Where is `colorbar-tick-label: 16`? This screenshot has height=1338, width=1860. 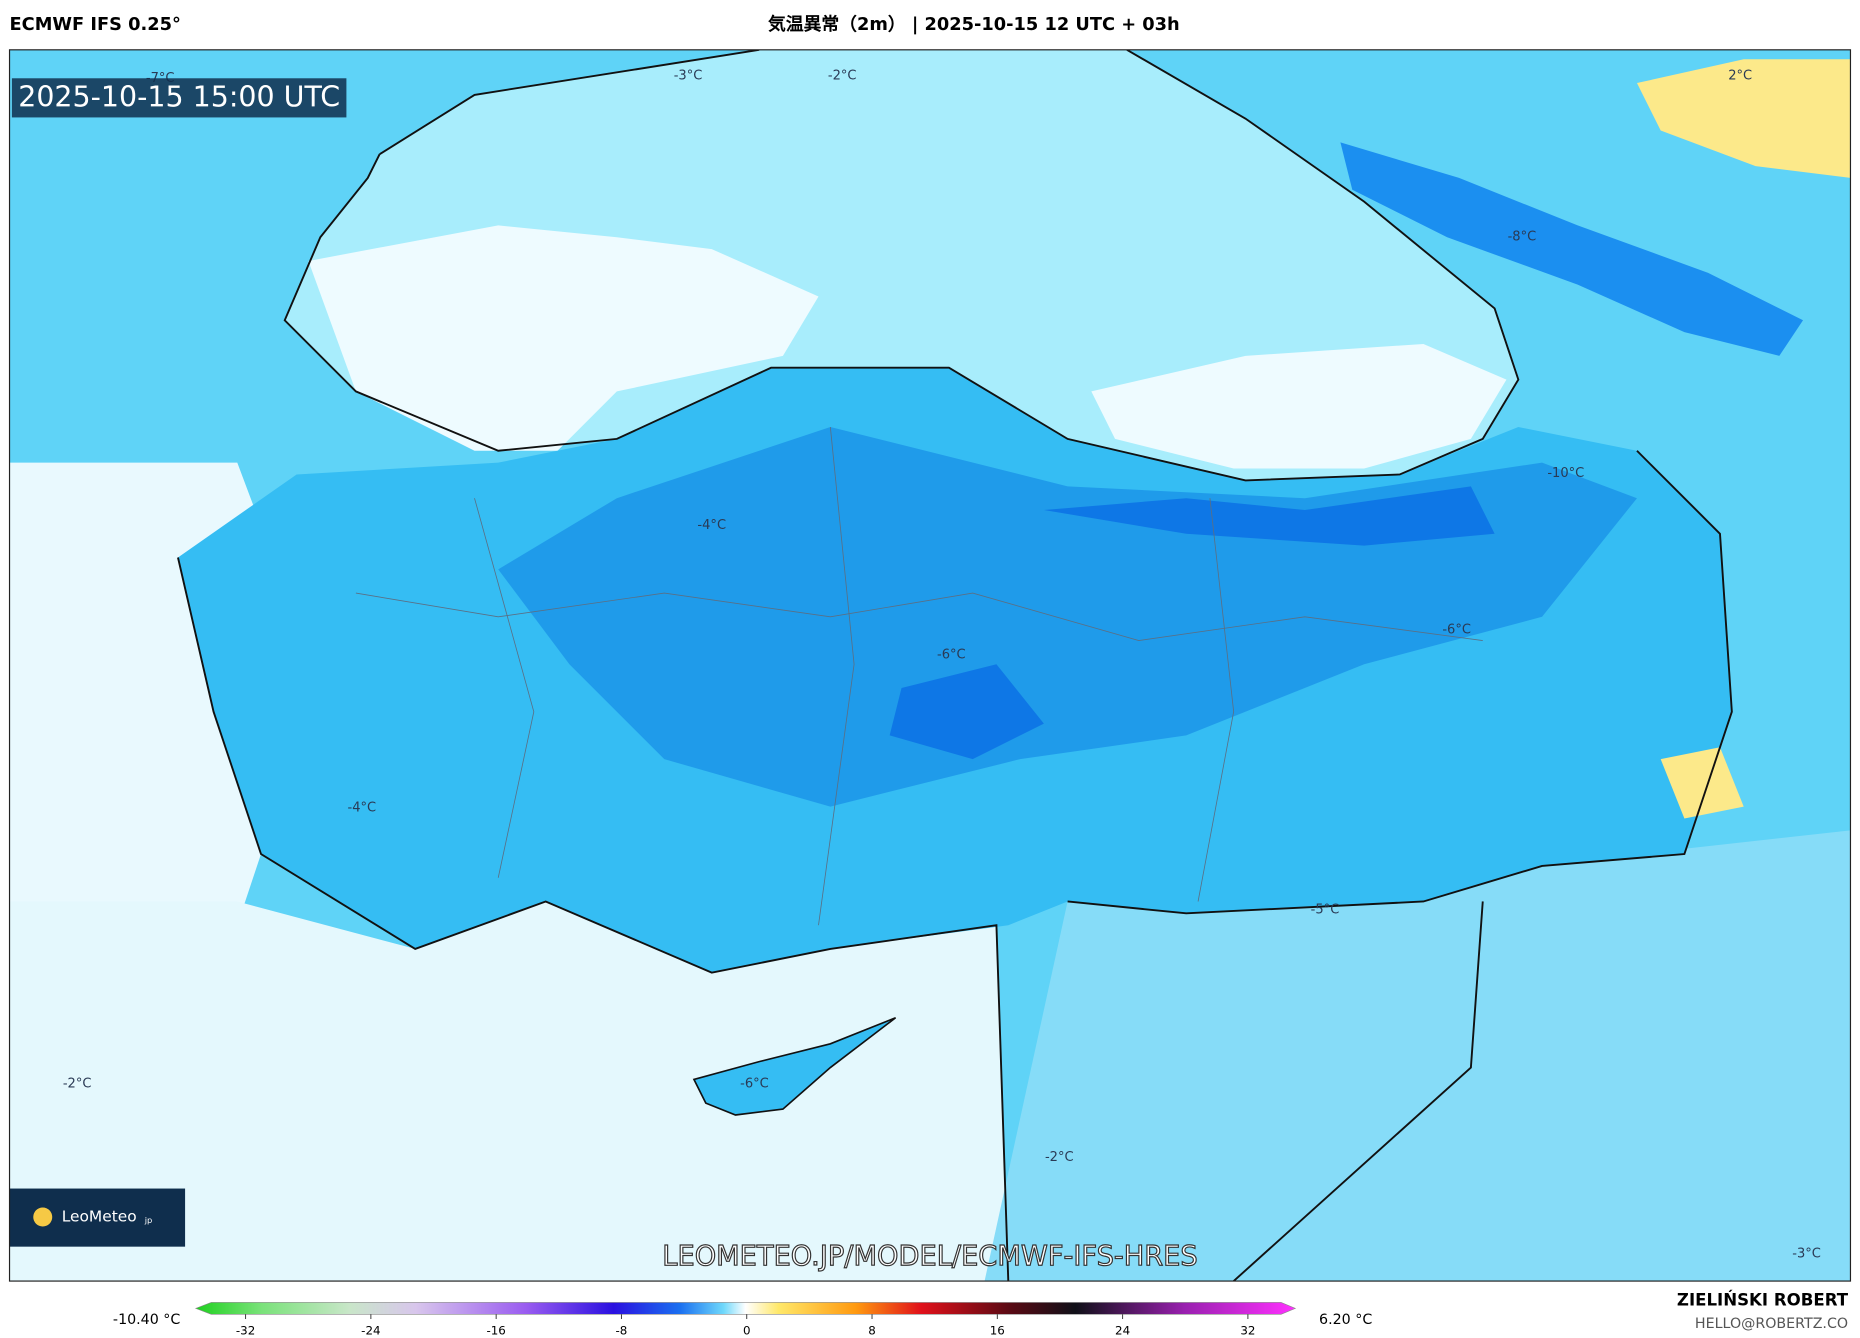 colorbar-tick-label: 16 is located at coordinates (997, 1330).